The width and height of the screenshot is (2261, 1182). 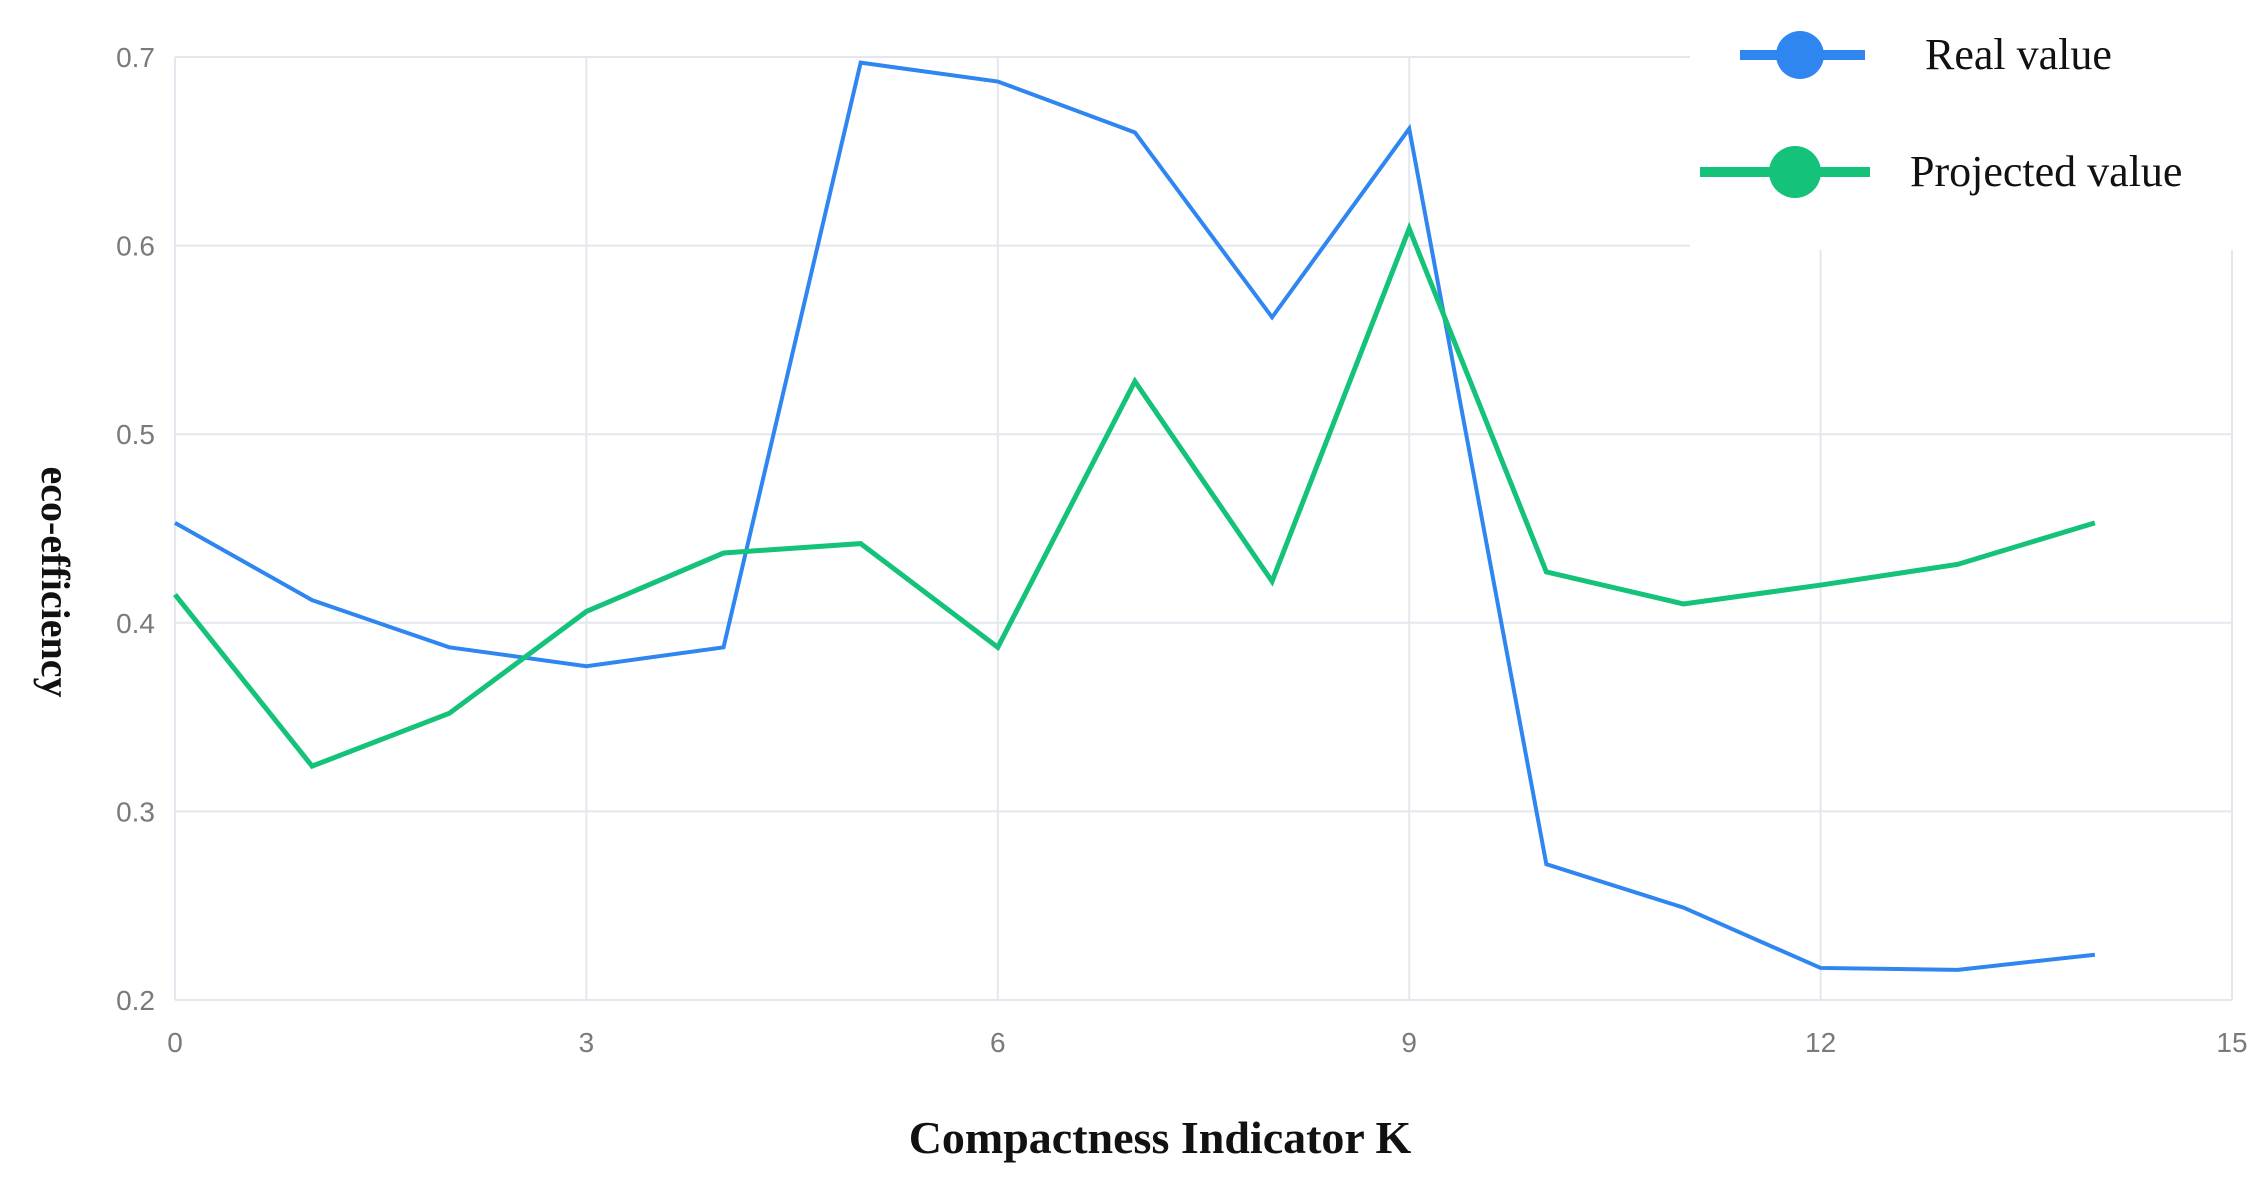 What do you see at coordinates (55, 582) in the screenshot?
I see `y-axis-title: eco-efficiency` at bounding box center [55, 582].